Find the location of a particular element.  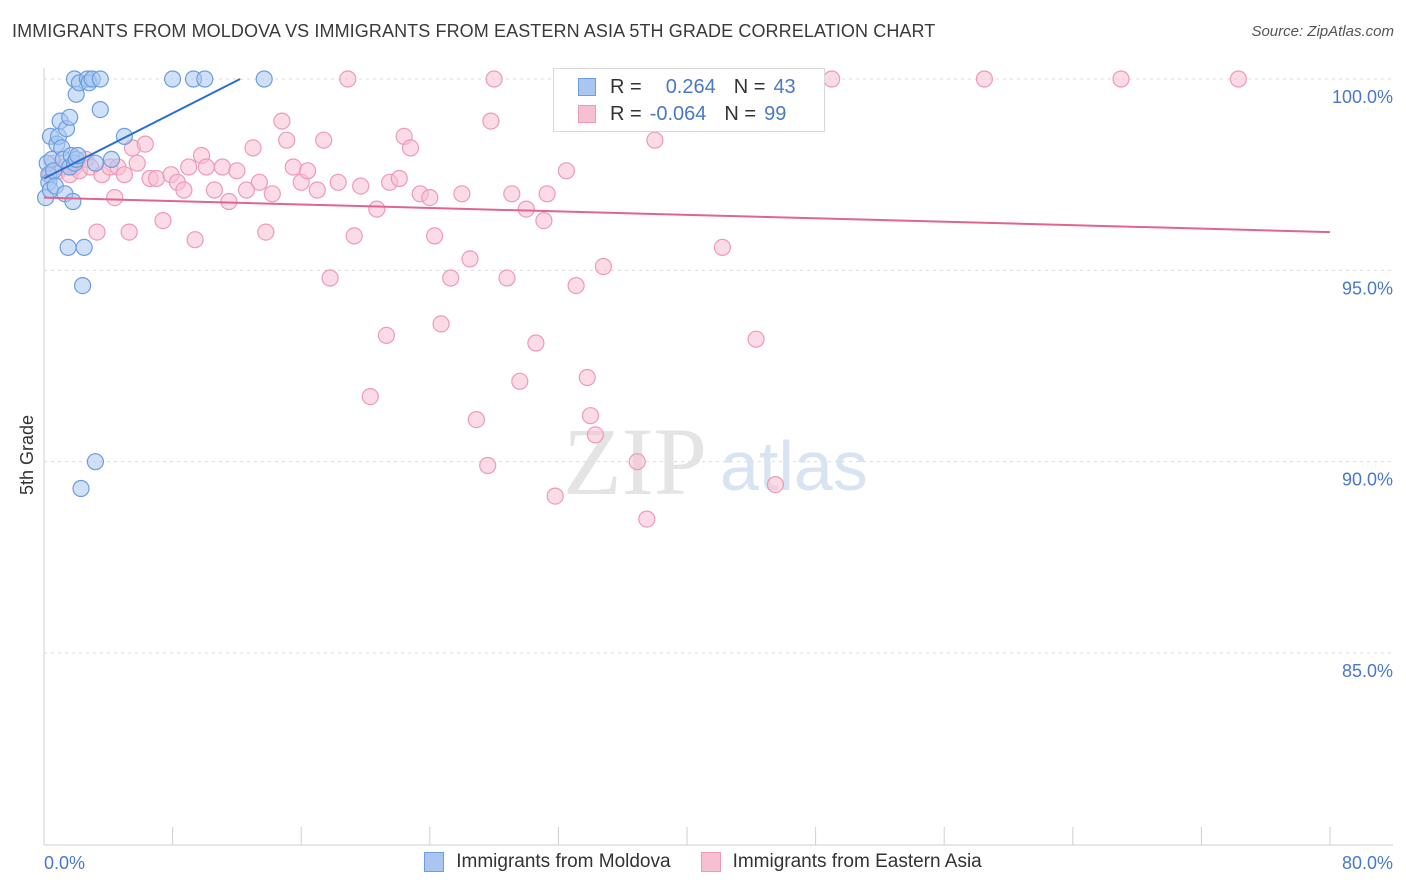

legend-item-eastasia: Immigrants from Eastern Asia is located at coordinates (841, 862).